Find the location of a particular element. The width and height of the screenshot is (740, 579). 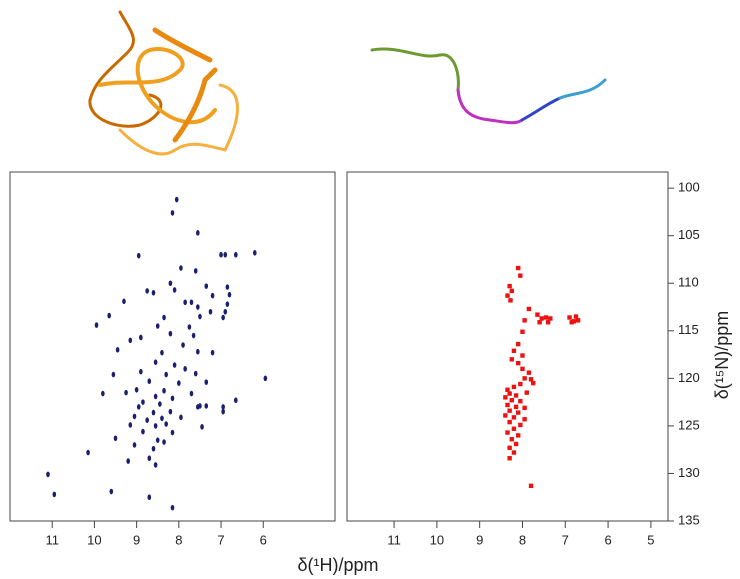

x-tick-label: 11 is located at coordinates (52, 539).